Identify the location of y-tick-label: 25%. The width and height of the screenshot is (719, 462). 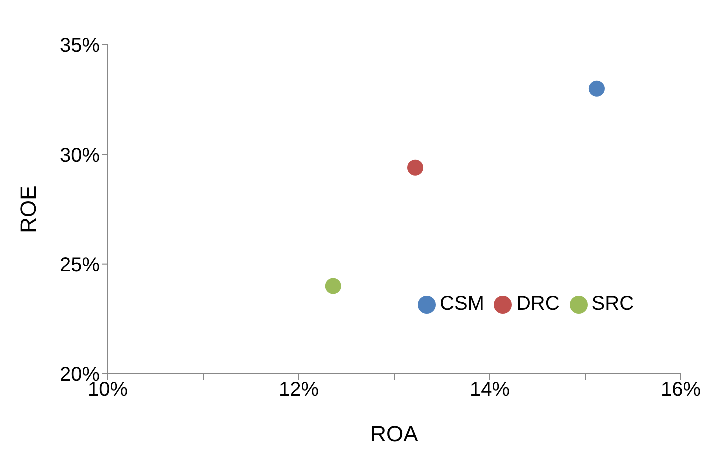
(80, 265).